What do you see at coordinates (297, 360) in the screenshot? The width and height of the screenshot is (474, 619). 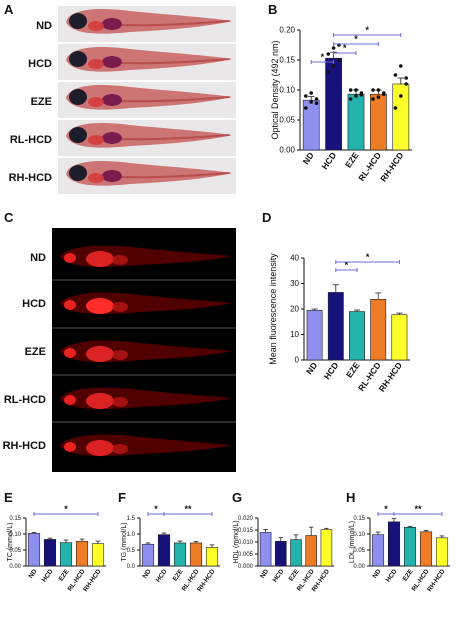 I see `y-tick-label: 0` at bounding box center [297, 360].